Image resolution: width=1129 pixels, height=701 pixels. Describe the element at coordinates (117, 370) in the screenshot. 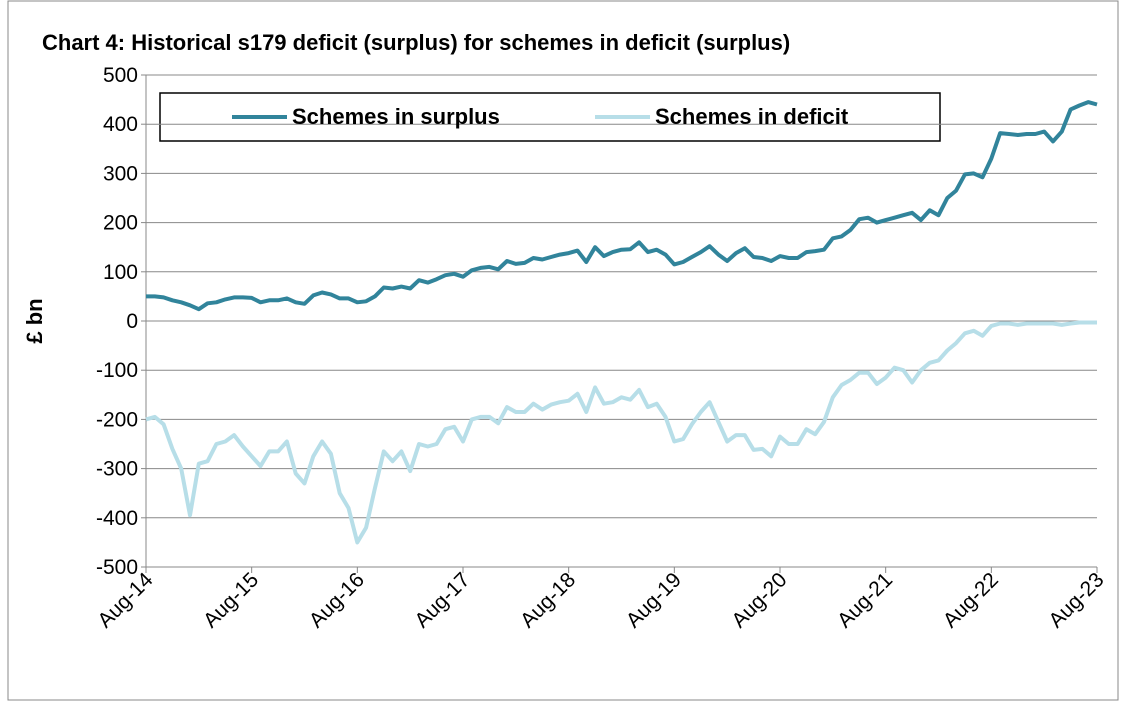

I see `y-tick-label: -100` at that location.